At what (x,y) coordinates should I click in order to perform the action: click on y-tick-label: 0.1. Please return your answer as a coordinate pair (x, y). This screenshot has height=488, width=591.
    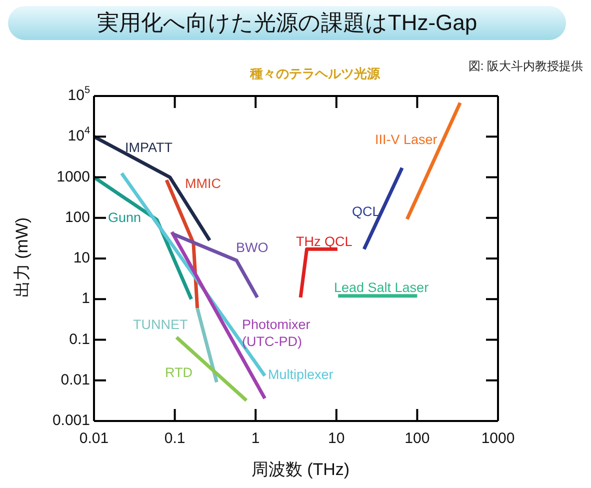
    Looking at the image, I should click on (79, 339).